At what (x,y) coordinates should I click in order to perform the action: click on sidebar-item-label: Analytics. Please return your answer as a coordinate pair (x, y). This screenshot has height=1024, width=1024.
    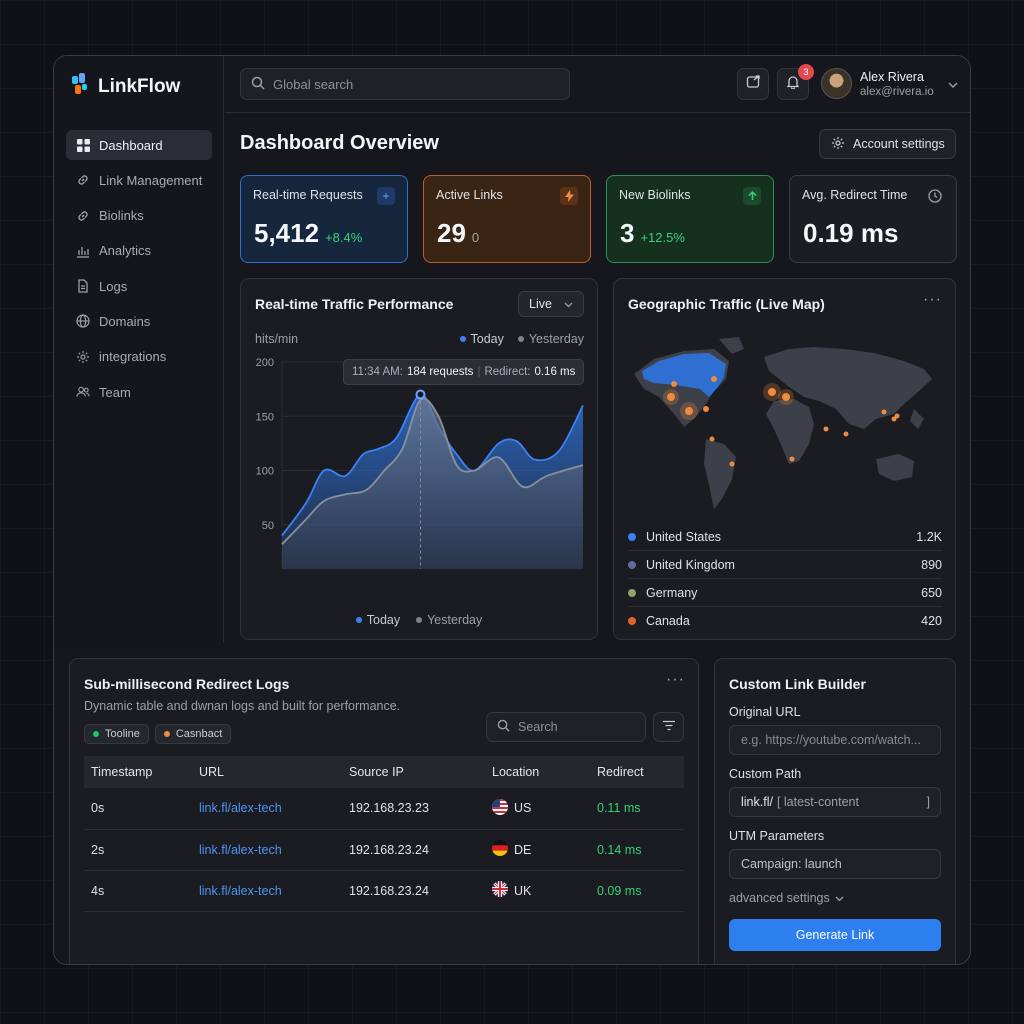
    Looking at the image, I should click on (125, 251).